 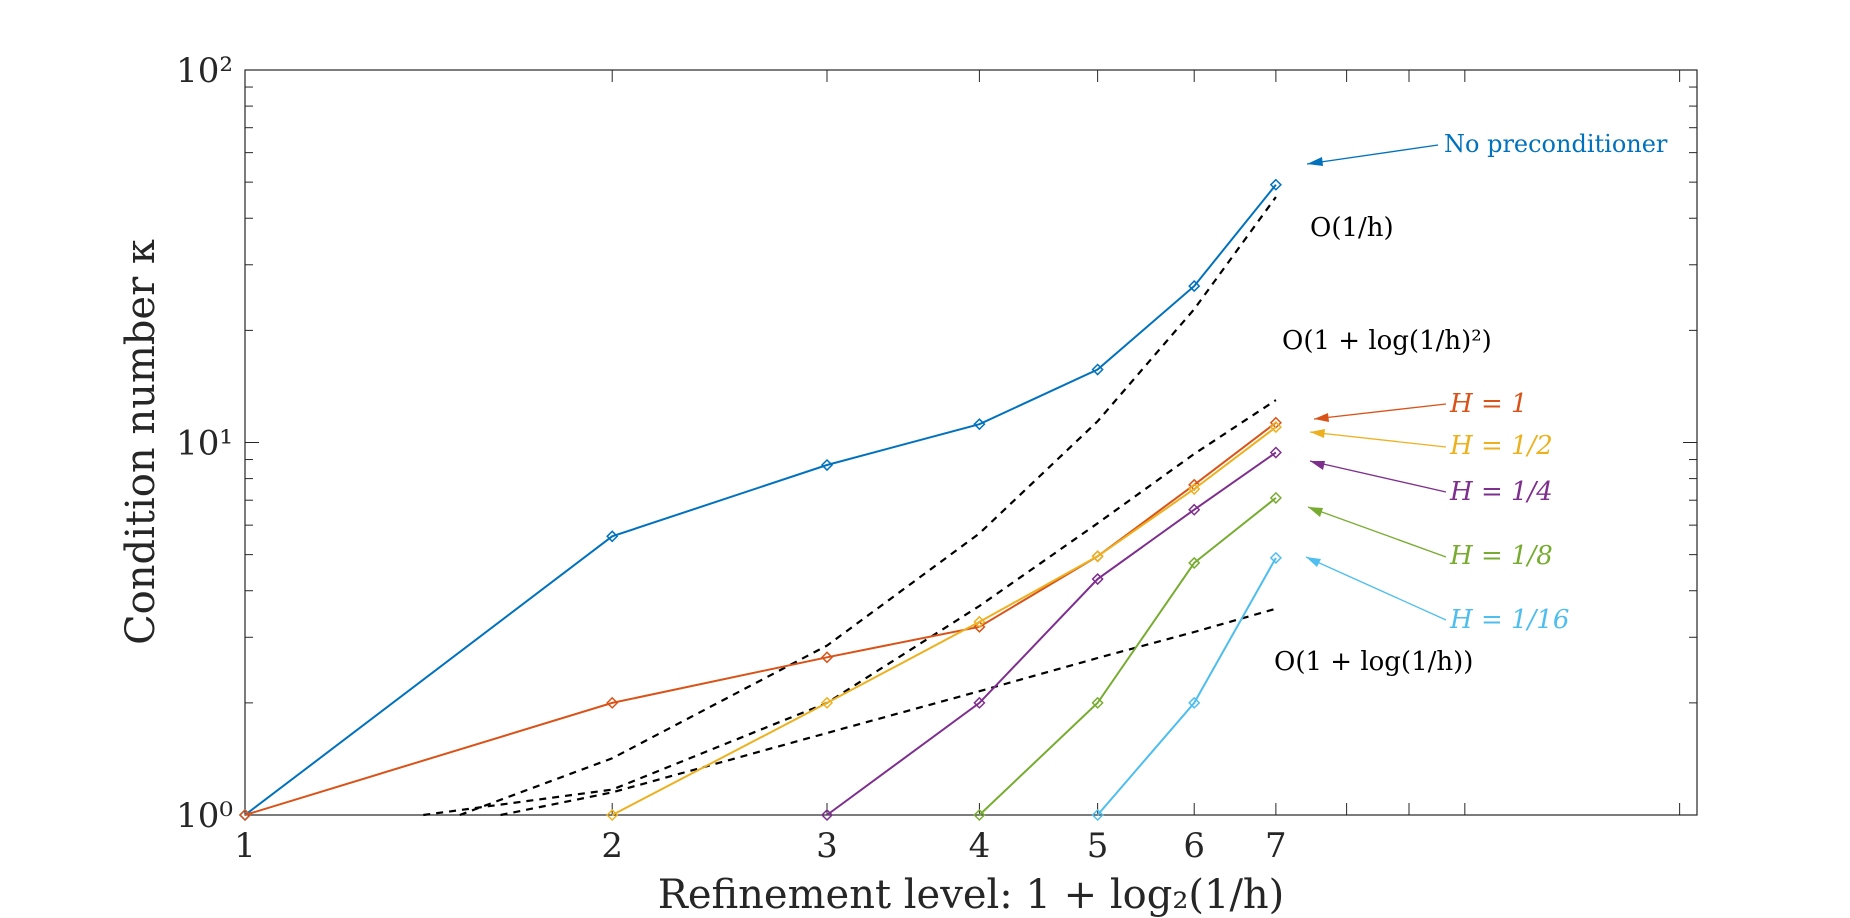 I want to click on y-tick-label: 10¹, so click(x=204, y=444).